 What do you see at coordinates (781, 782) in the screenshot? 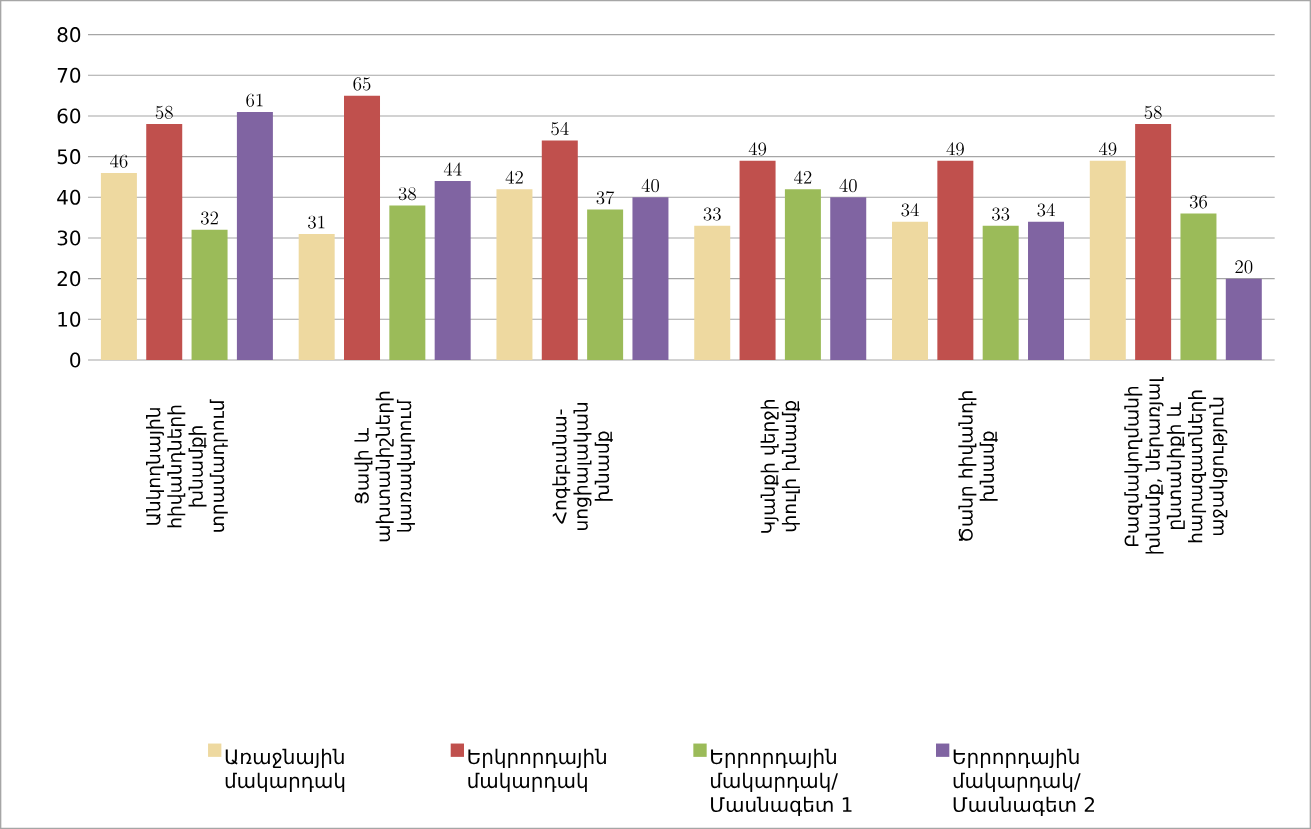
I see `legend-label: Երրորդային մակարդակ/ Մասնագետ 1` at bounding box center [781, 782].